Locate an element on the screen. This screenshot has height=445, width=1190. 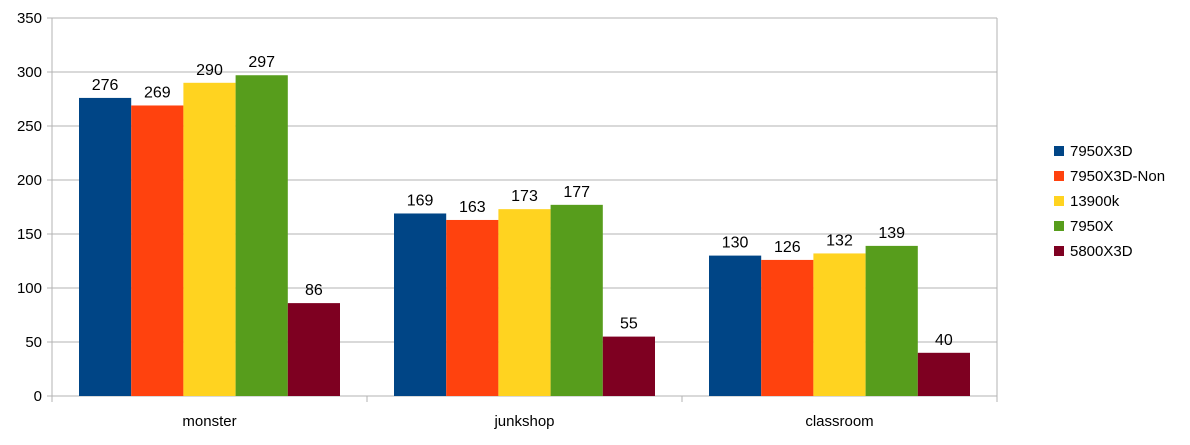
category-label-monster: monster is located at coordinates (209, 421).